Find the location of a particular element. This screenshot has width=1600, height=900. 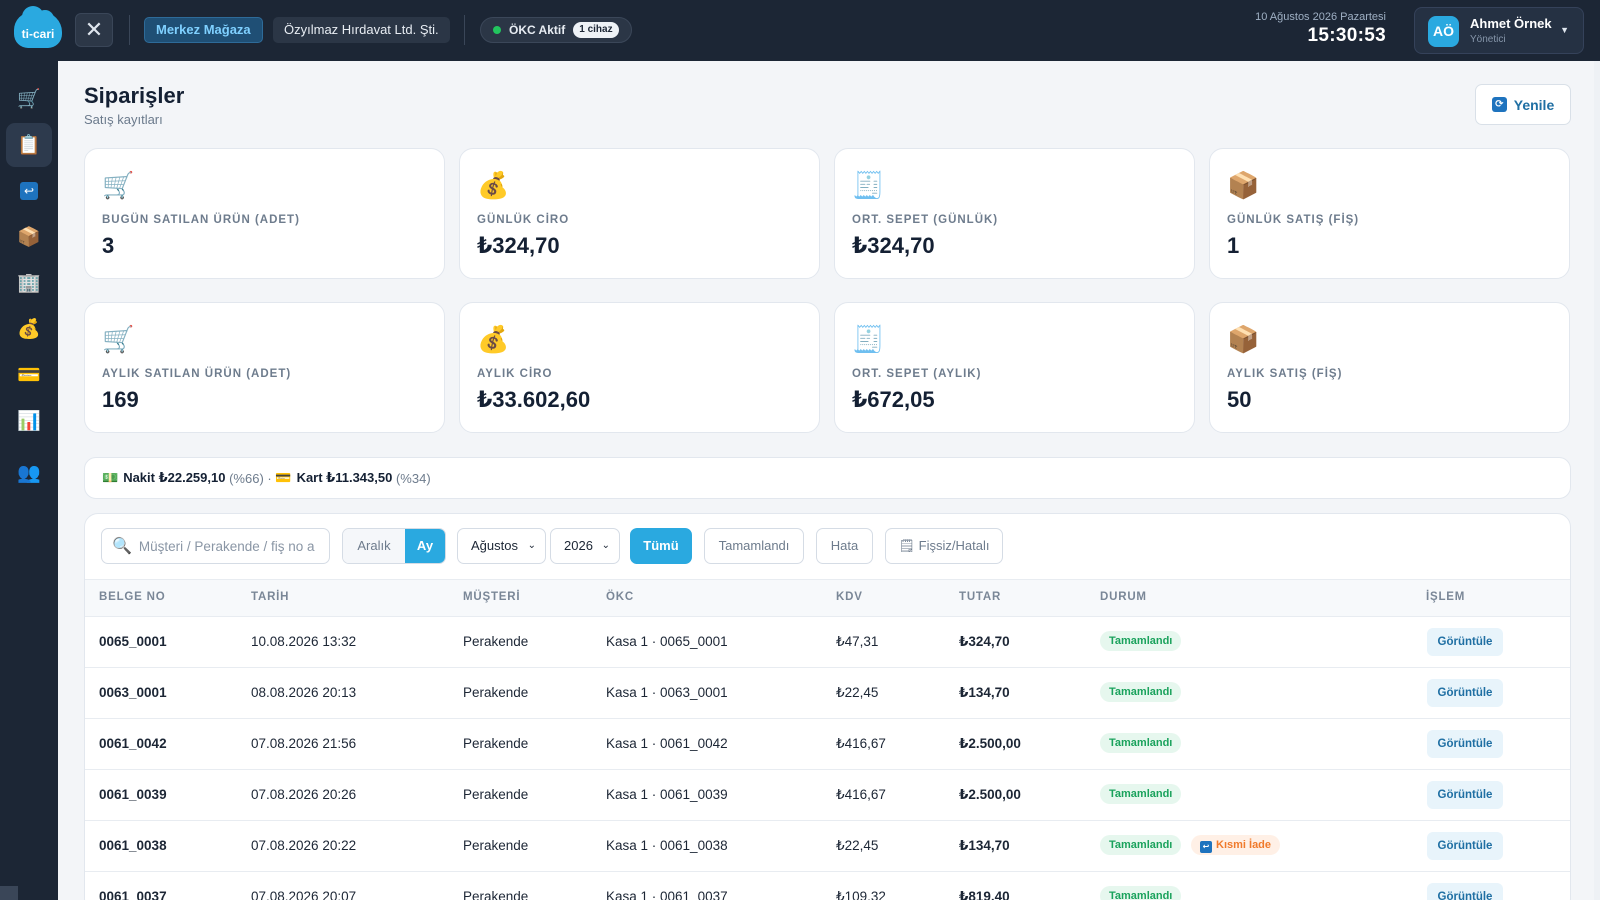

column-header: ÖKC is located at coordinates (620, 597).